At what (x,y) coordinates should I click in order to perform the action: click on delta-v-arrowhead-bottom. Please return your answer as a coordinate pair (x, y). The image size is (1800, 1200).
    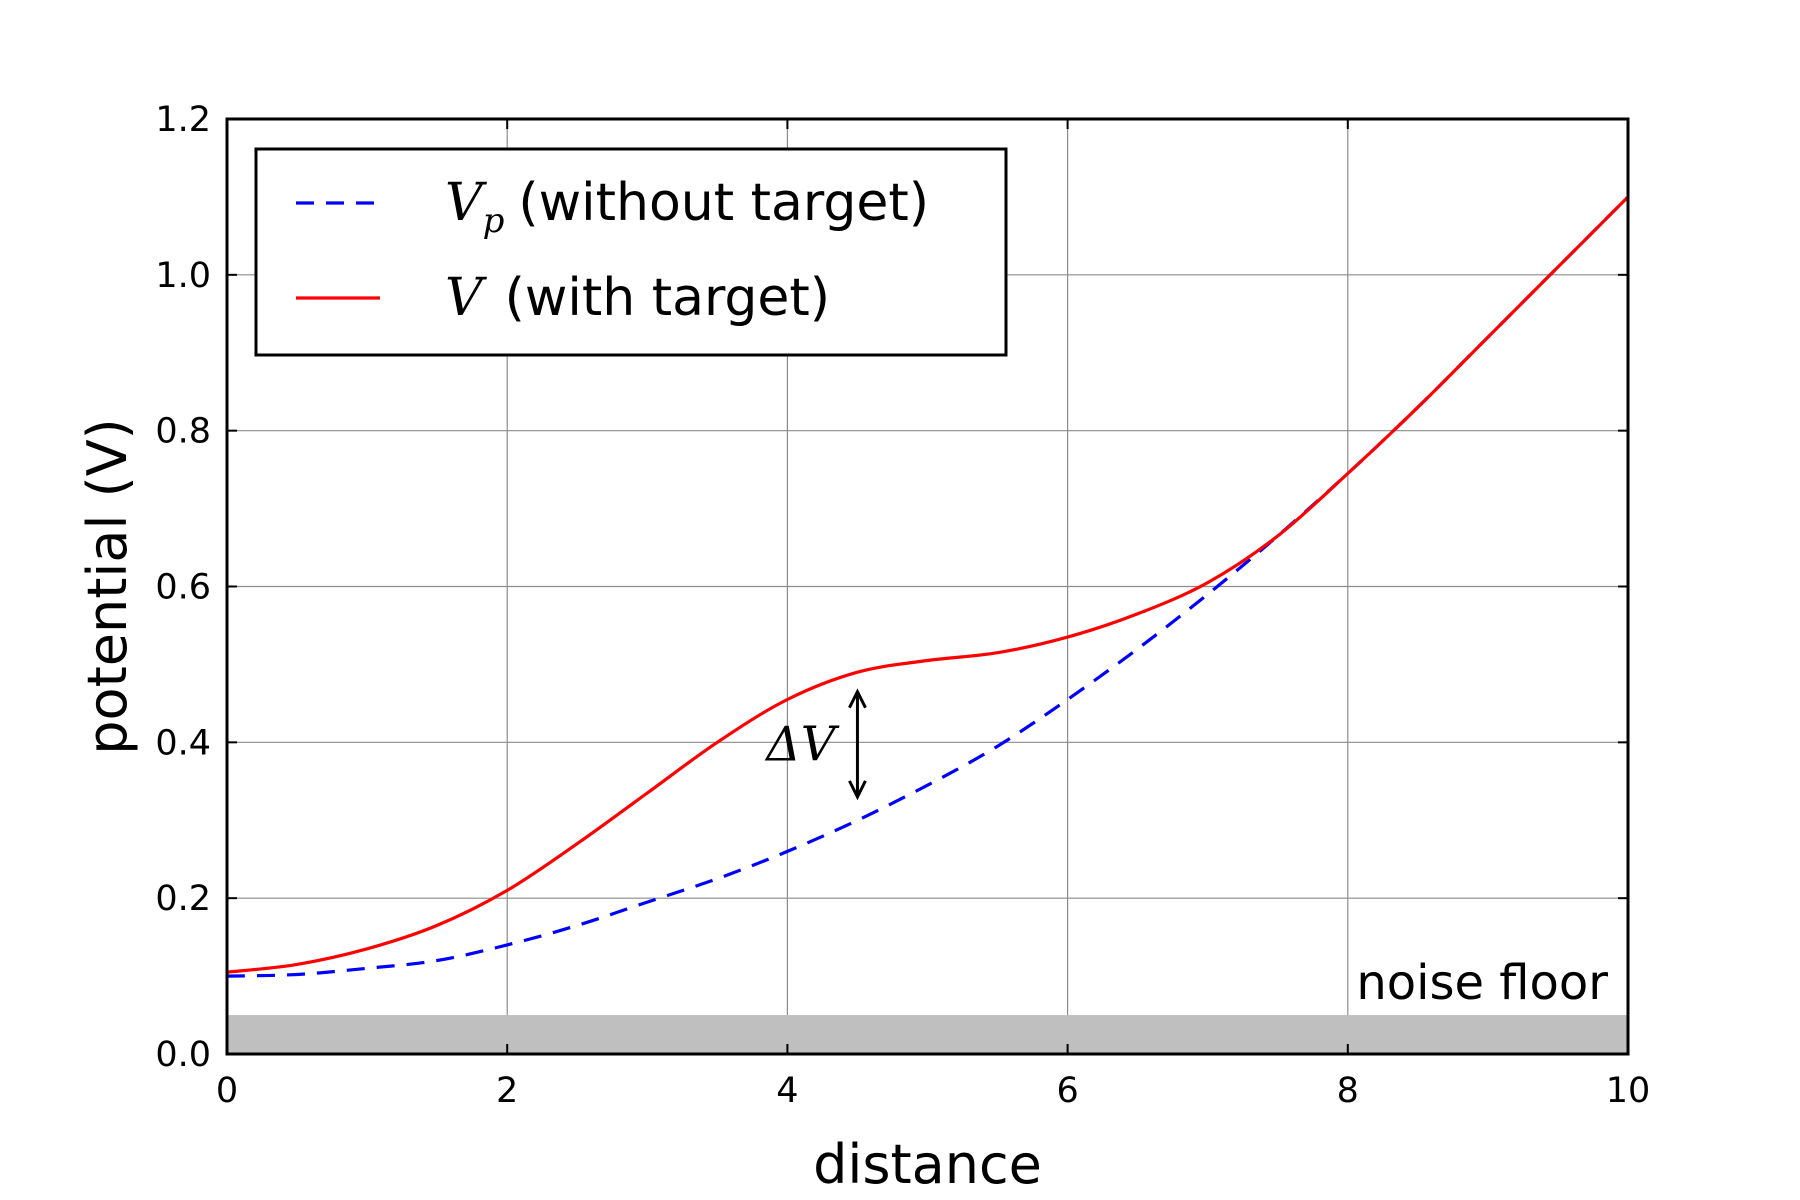
    Looking at the image, I should click on (857, 790).